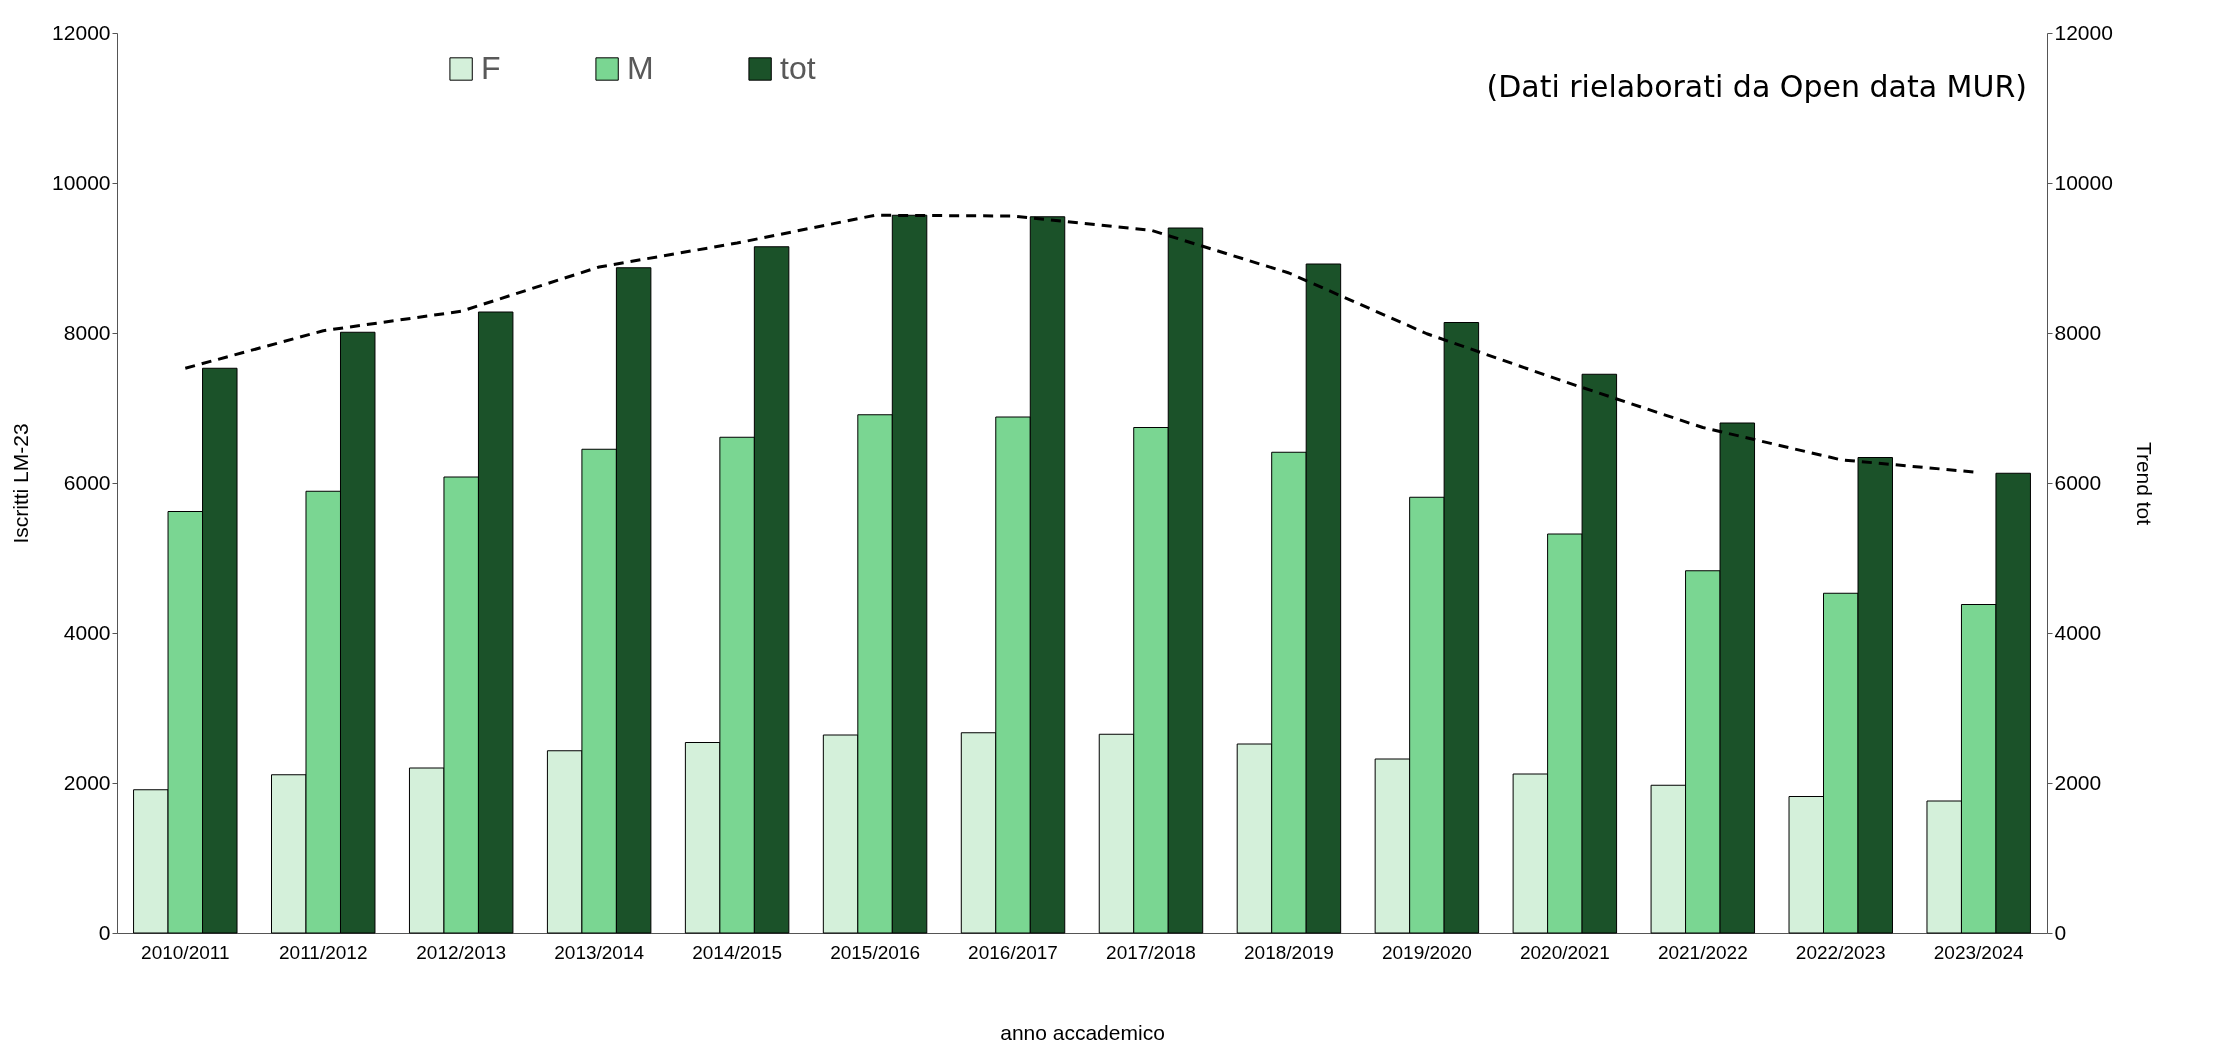 The image size is (2226, 1050). Describe the element at coordinates (1979, 952) in the screenshot. I see `x-tick-label: 2023/2024` at that location.